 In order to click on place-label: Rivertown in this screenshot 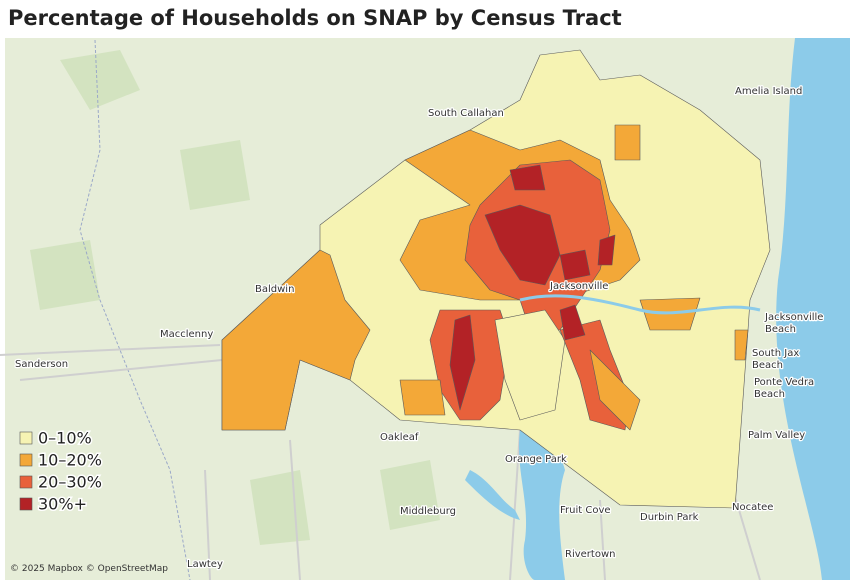, I will do `click(590, 554)`.